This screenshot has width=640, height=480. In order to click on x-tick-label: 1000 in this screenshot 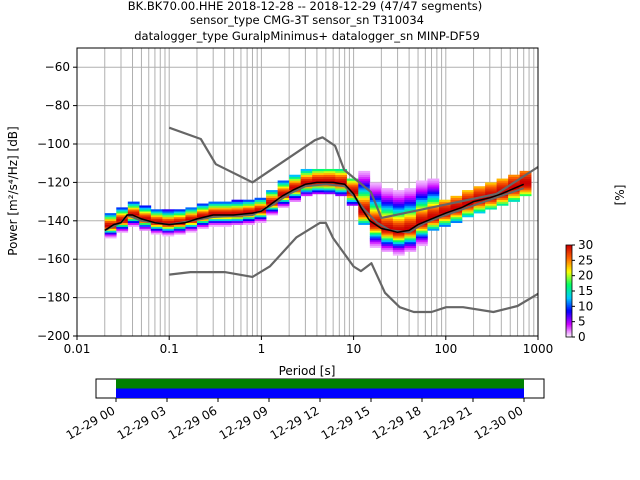, I will do `click(538, 349)`.